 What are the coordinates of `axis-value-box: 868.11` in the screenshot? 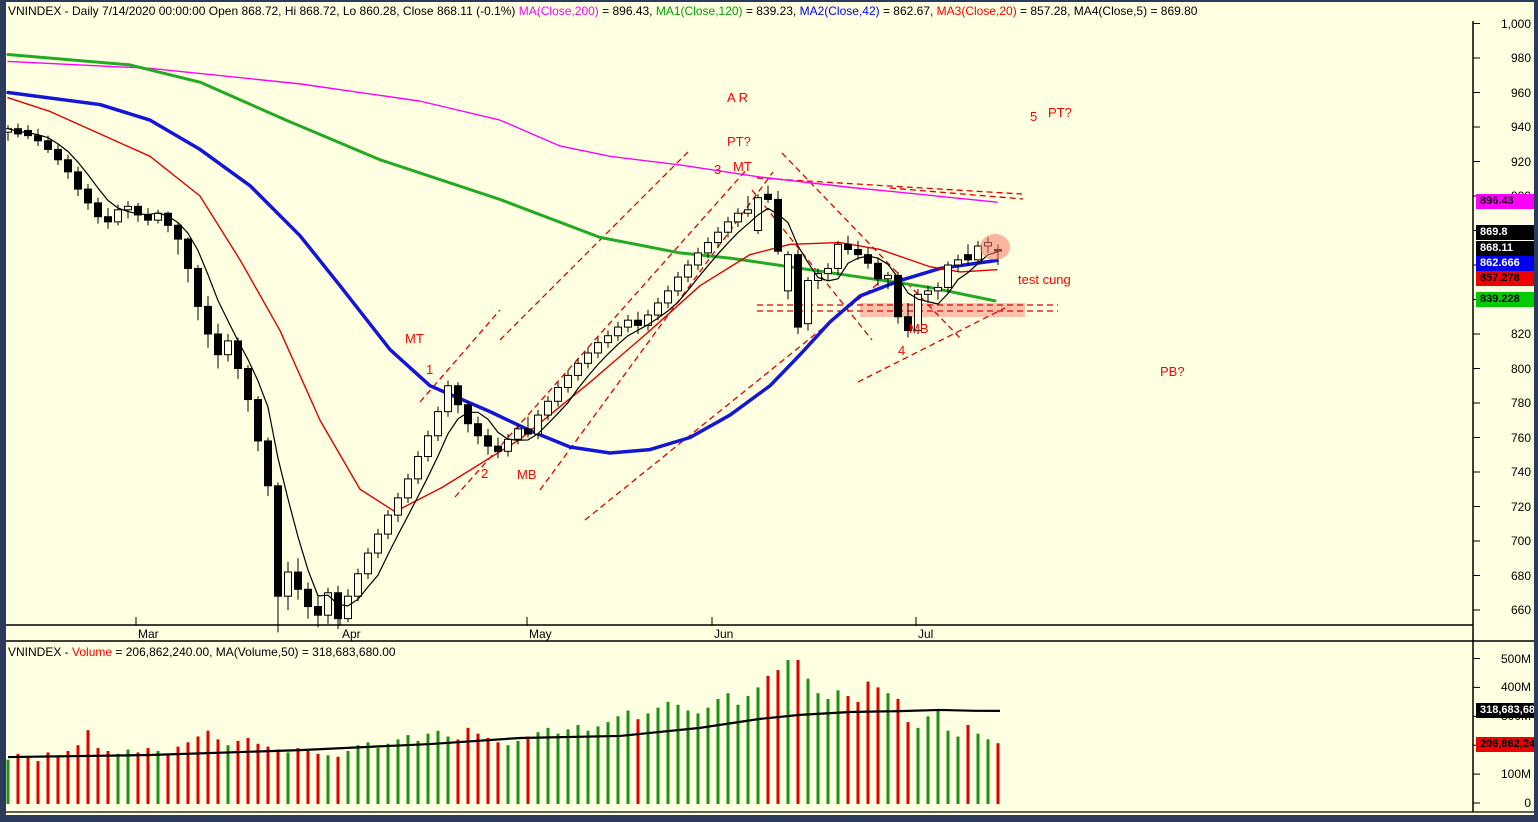 It's located at (1506, 248).